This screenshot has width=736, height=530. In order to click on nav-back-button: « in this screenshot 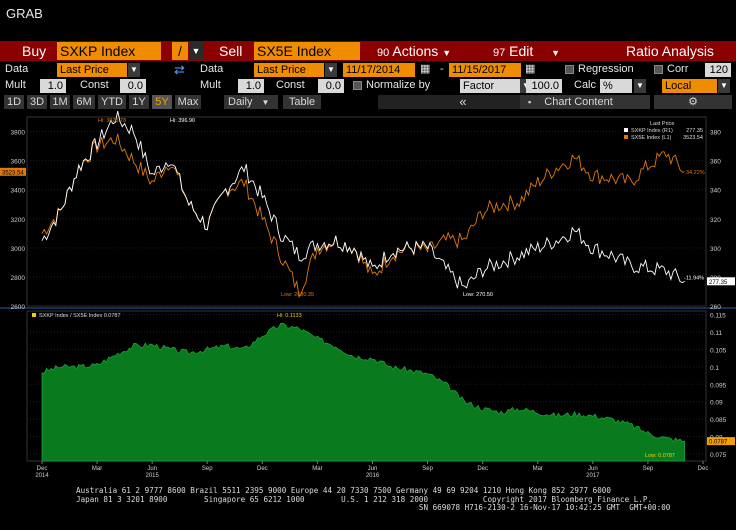, I will do `click(463, 102)`.